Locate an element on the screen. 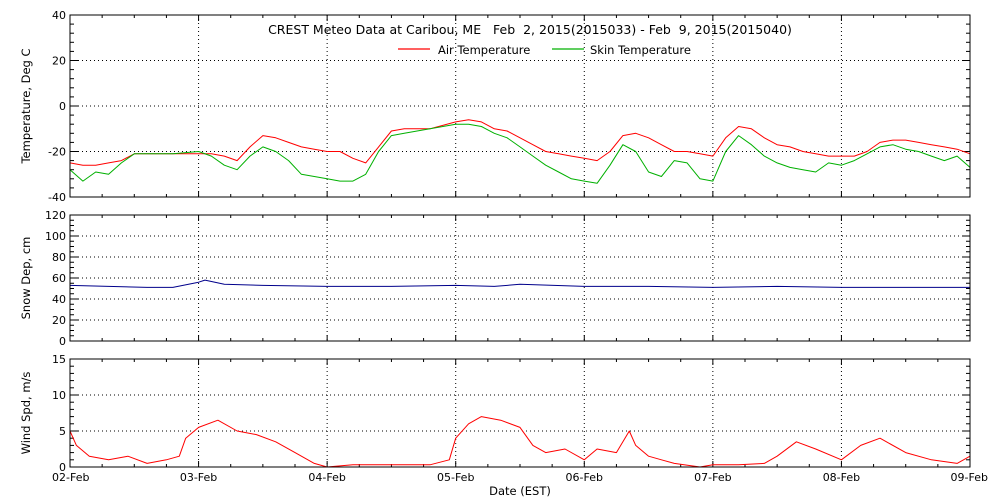  x-tick-label: 03-Feb is located at coordinates (198, 477).